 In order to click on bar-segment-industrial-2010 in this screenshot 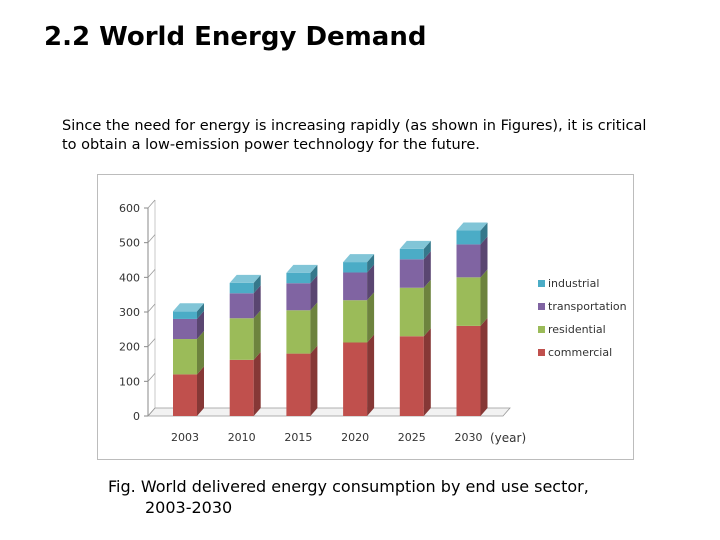, I will do `click(241, 288)`.